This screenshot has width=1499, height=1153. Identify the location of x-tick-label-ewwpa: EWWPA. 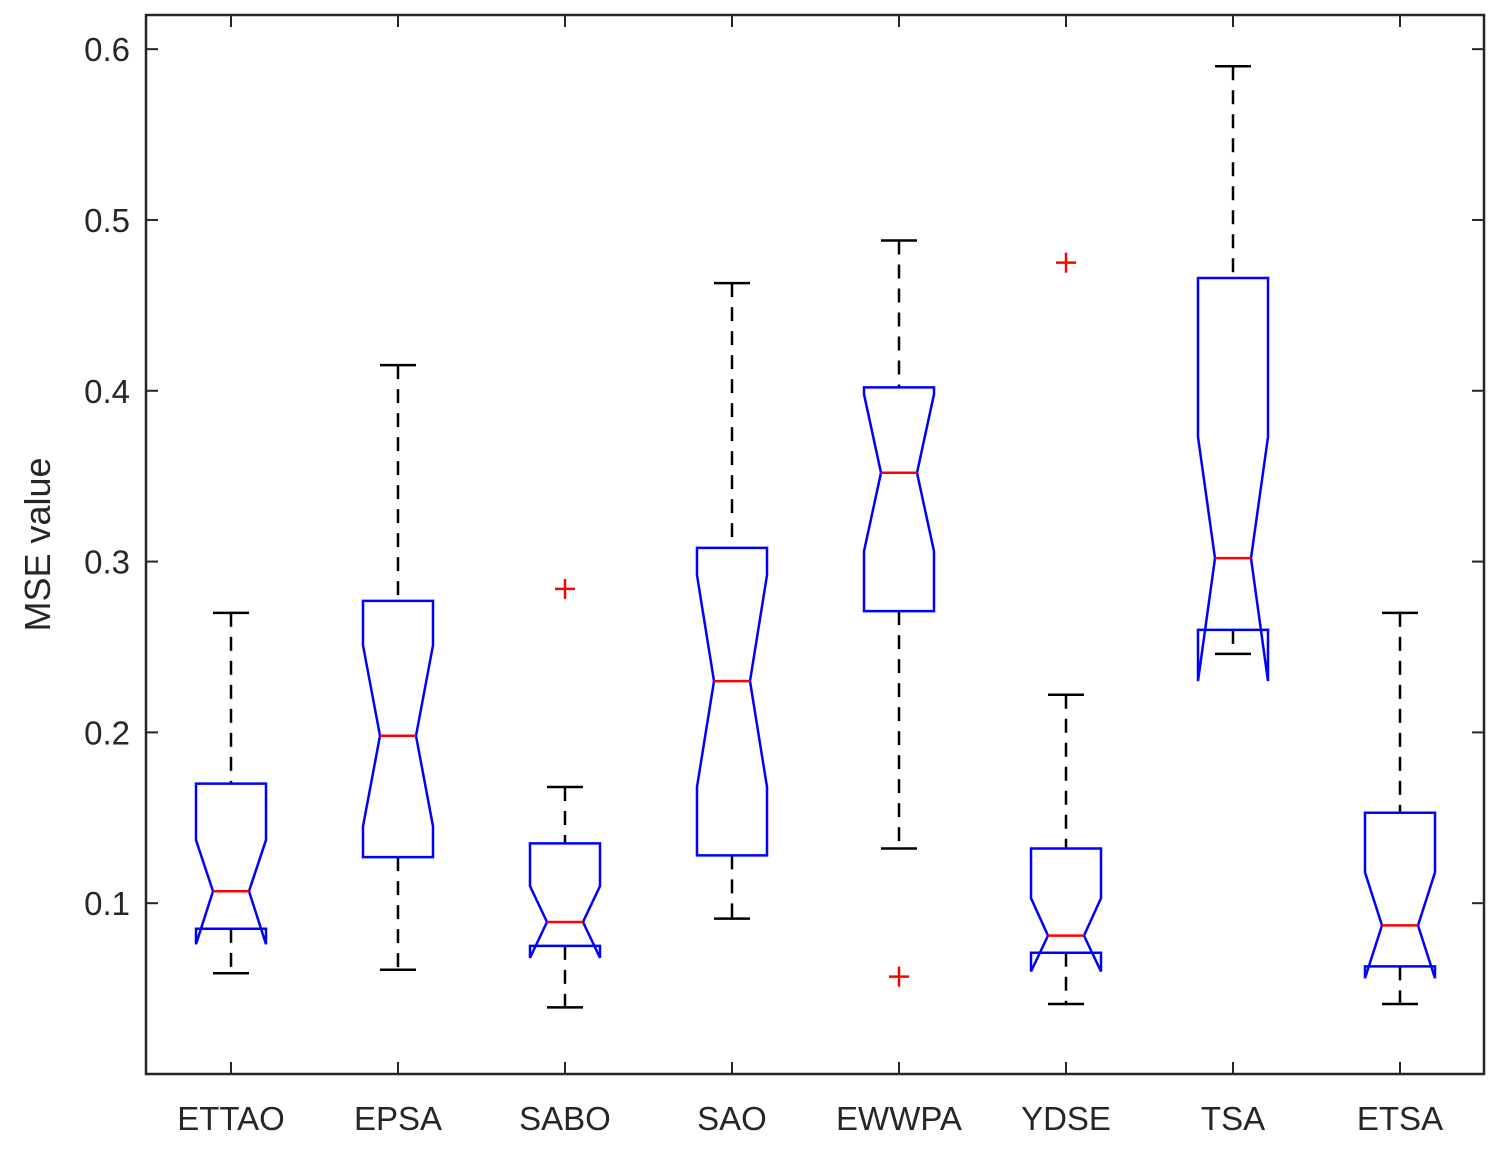
(899, 1118).